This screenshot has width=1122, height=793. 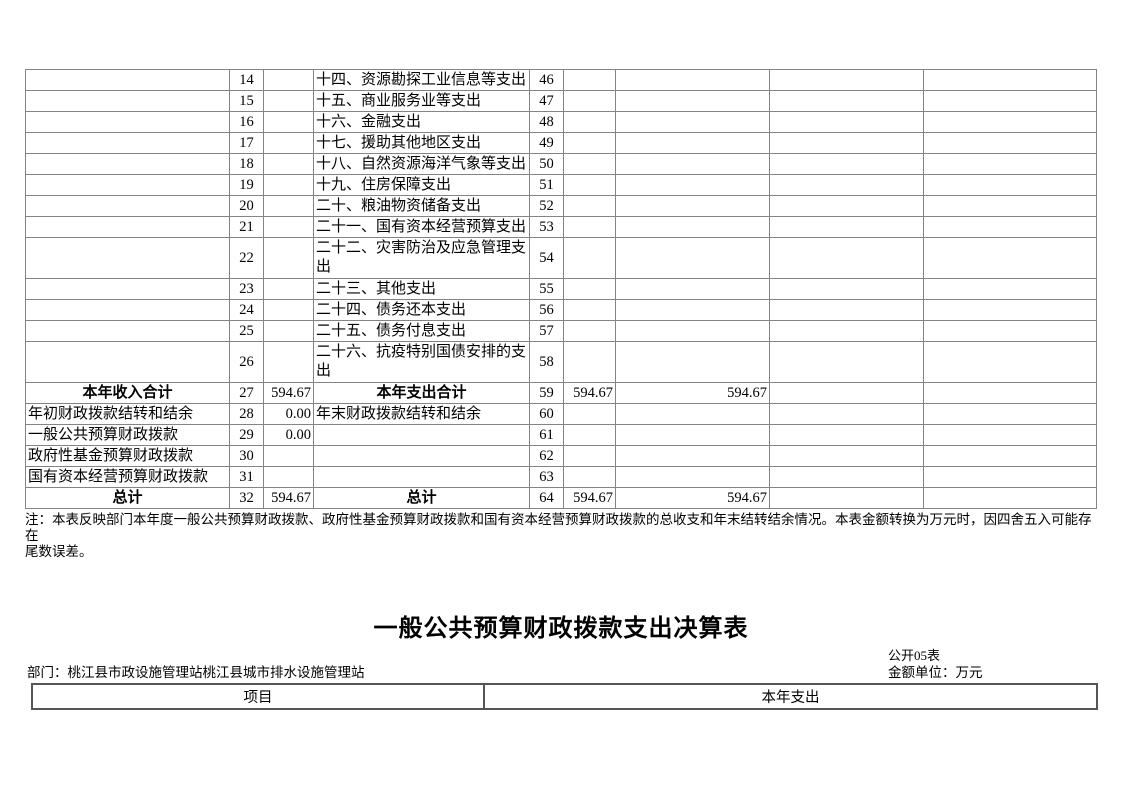 I want to click on income-line-number-cell: 28, so click(x=246, y=414).